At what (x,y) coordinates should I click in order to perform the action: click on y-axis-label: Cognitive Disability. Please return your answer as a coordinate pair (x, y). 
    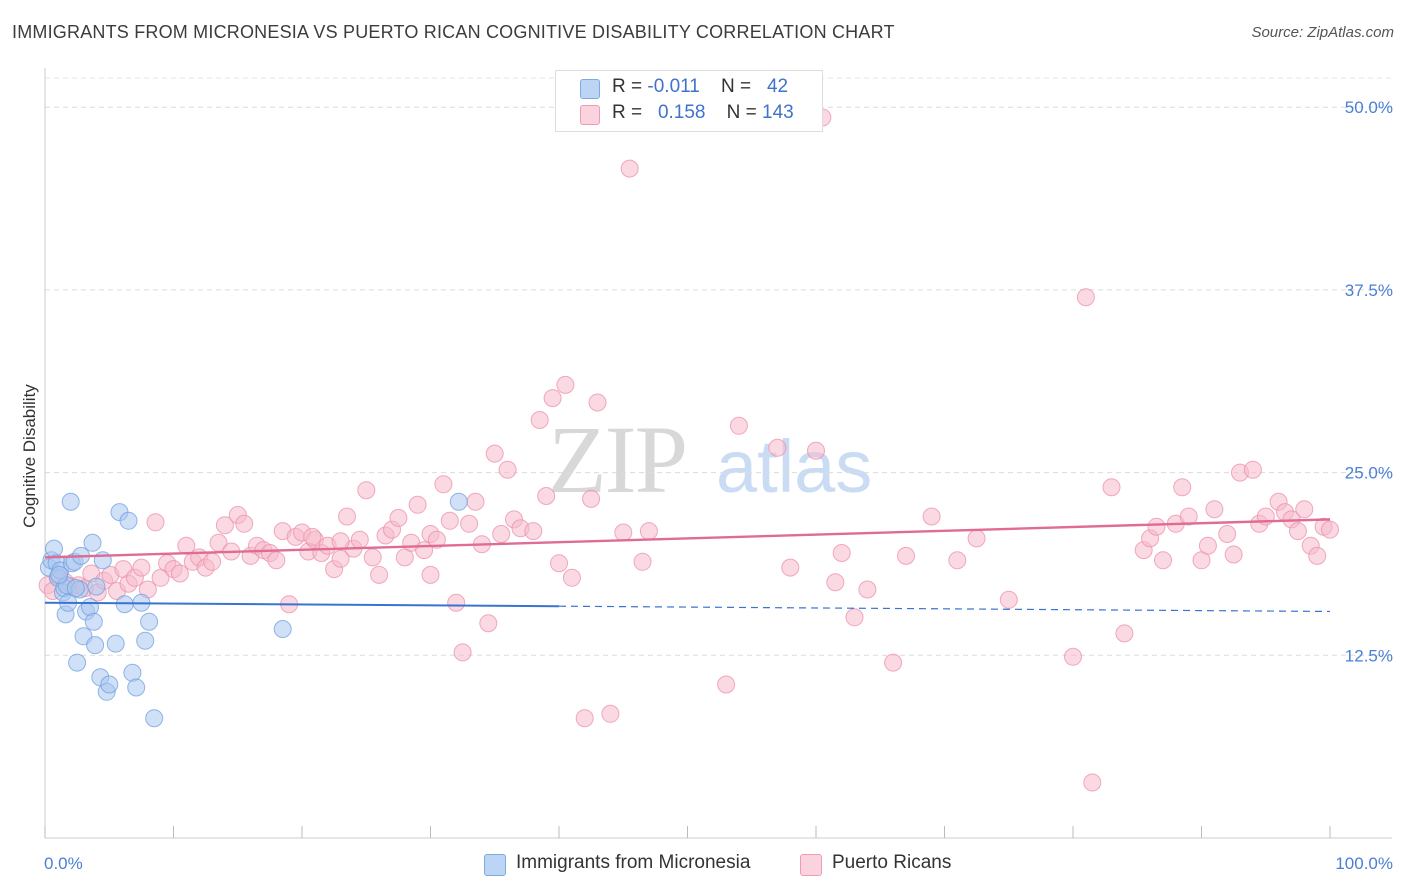
    Looking at the image, I should click on (29, 456).